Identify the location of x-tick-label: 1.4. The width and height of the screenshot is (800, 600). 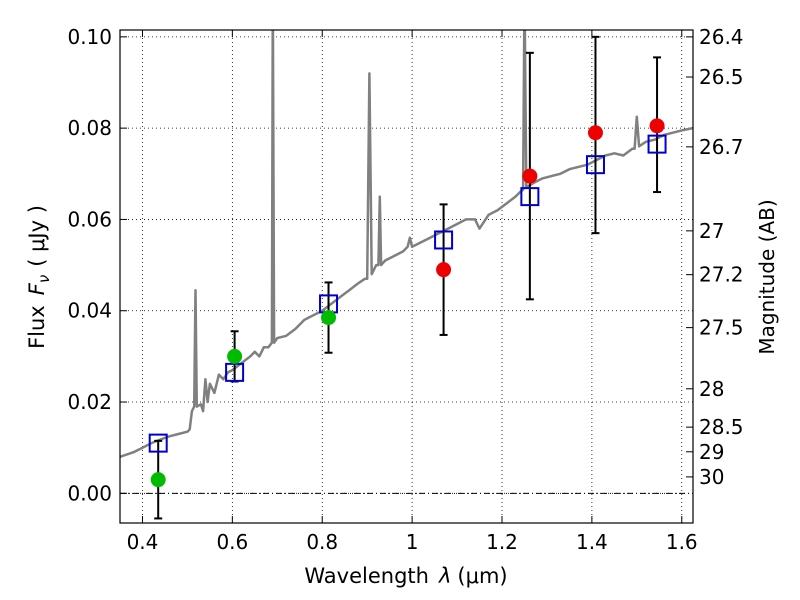
(592, 542).